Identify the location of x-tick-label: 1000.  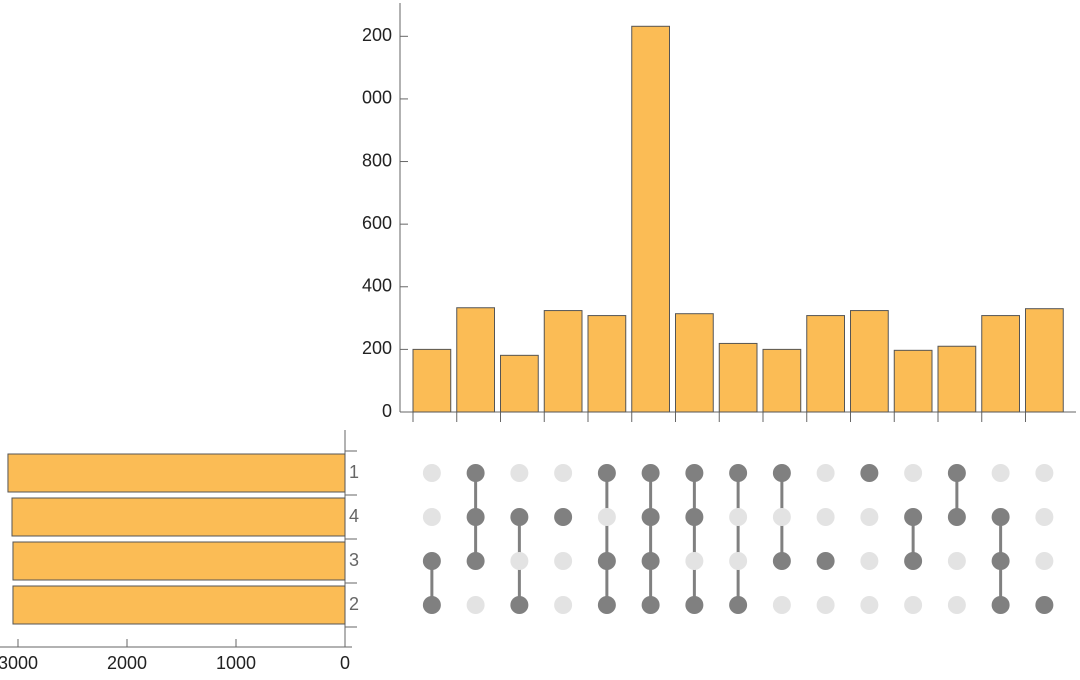
(236, 663).